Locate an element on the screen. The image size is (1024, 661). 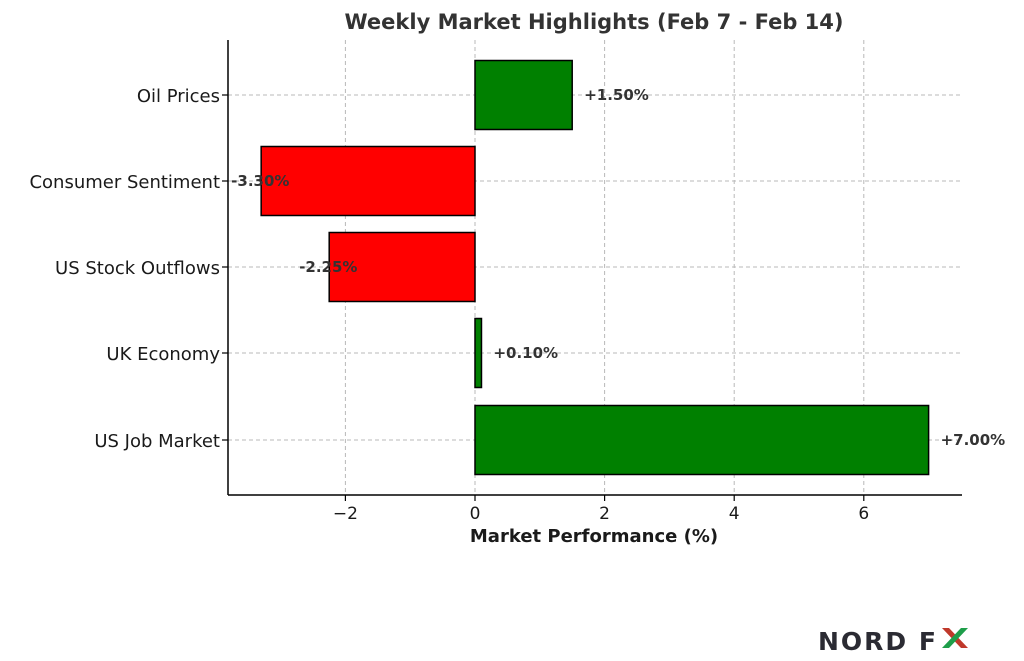
x-tick-label: 6 is located at coordinates (863, 514).